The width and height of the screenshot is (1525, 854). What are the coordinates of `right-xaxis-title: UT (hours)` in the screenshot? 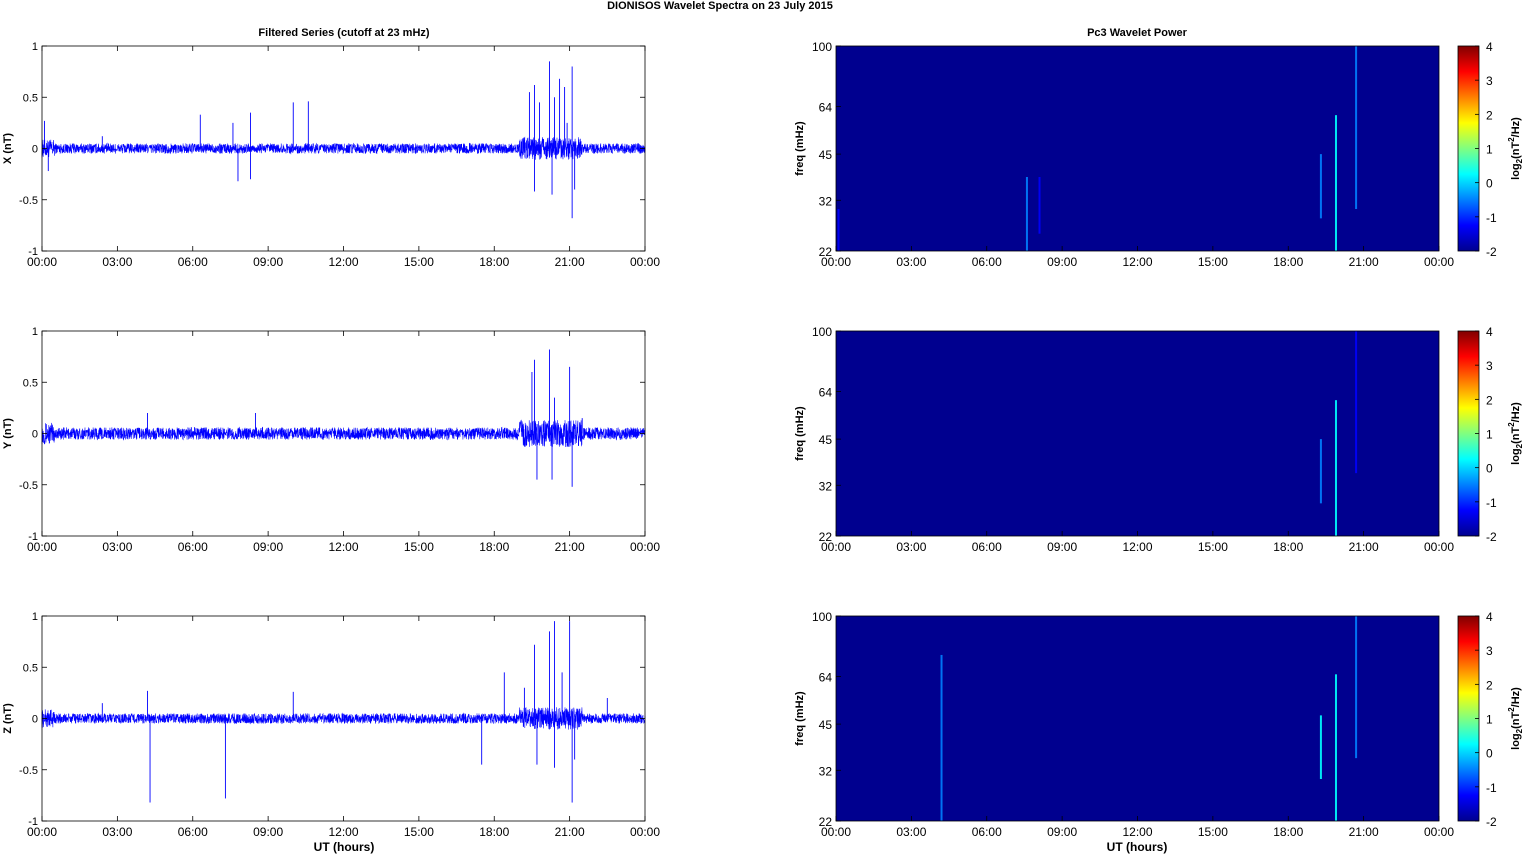 It's located at (1137, 847).